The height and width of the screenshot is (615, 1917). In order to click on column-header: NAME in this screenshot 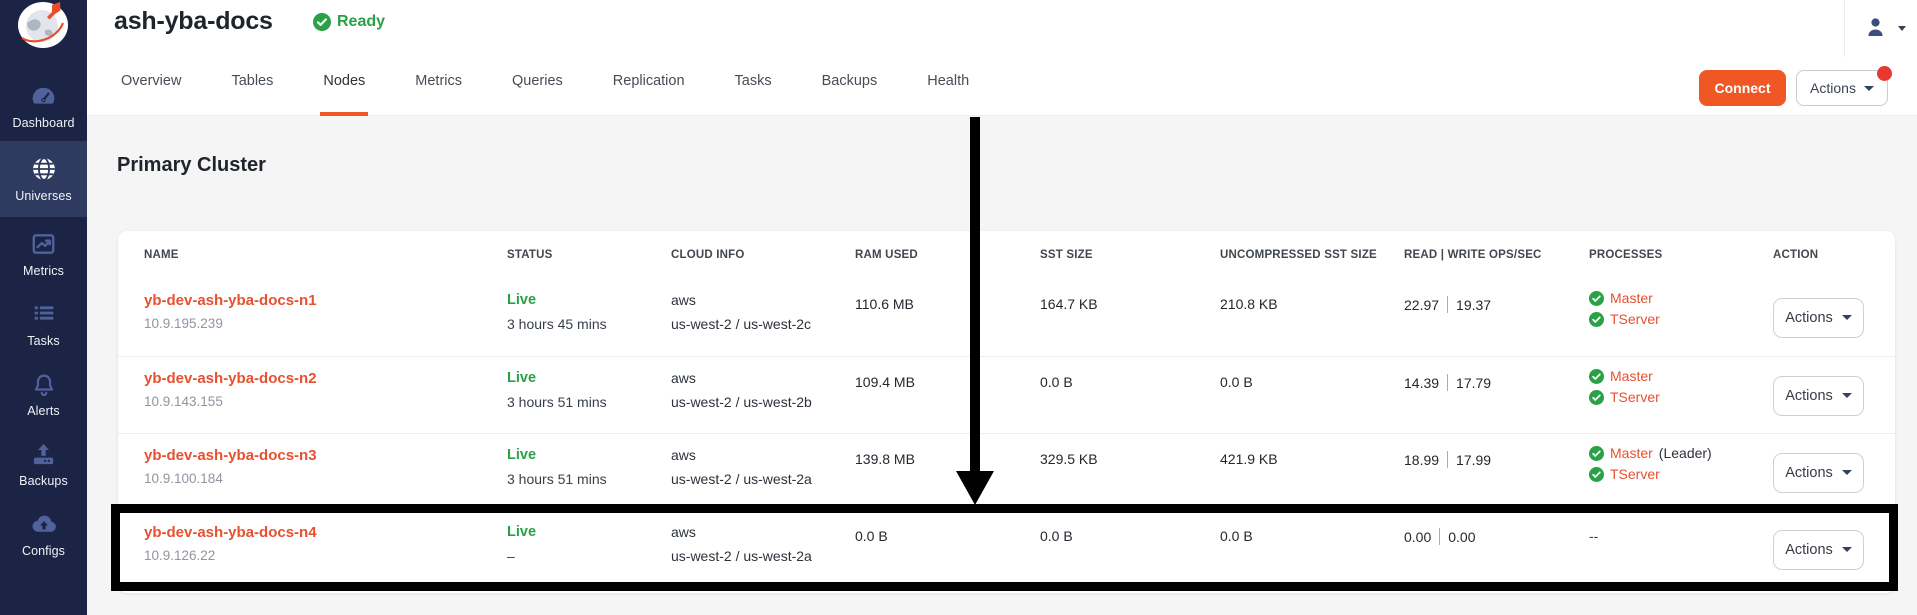, I will do `click(161, 255)`.